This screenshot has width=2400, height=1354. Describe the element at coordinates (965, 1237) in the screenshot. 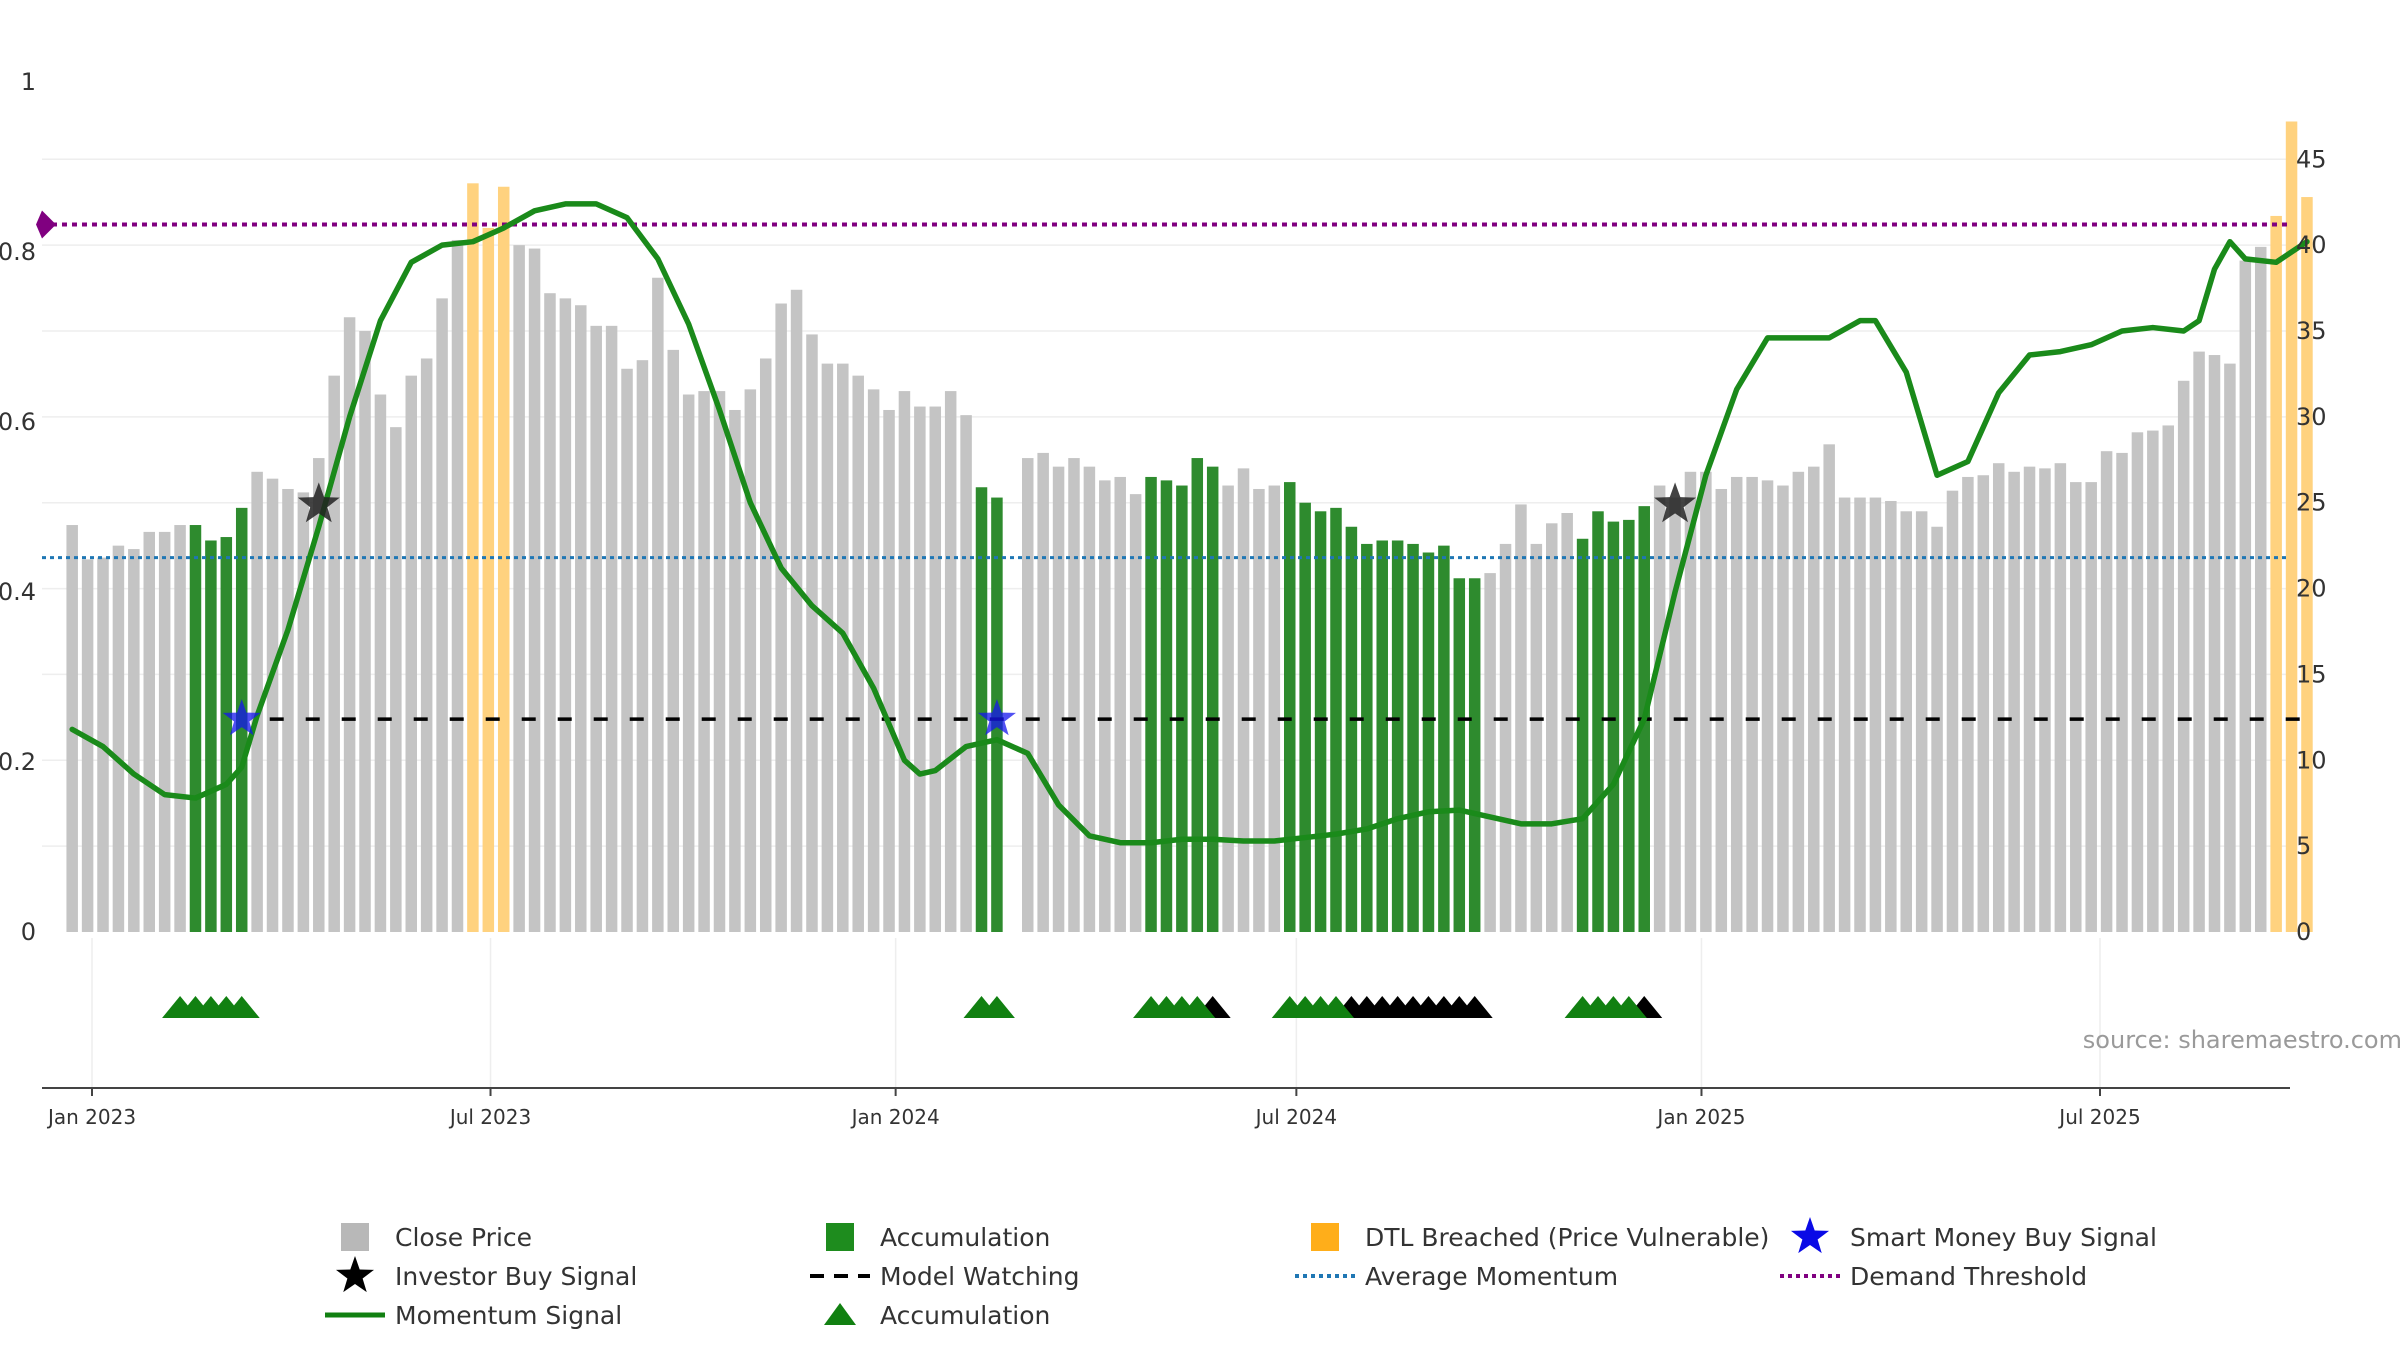

I see `legend-label: Accumulation` at that location.